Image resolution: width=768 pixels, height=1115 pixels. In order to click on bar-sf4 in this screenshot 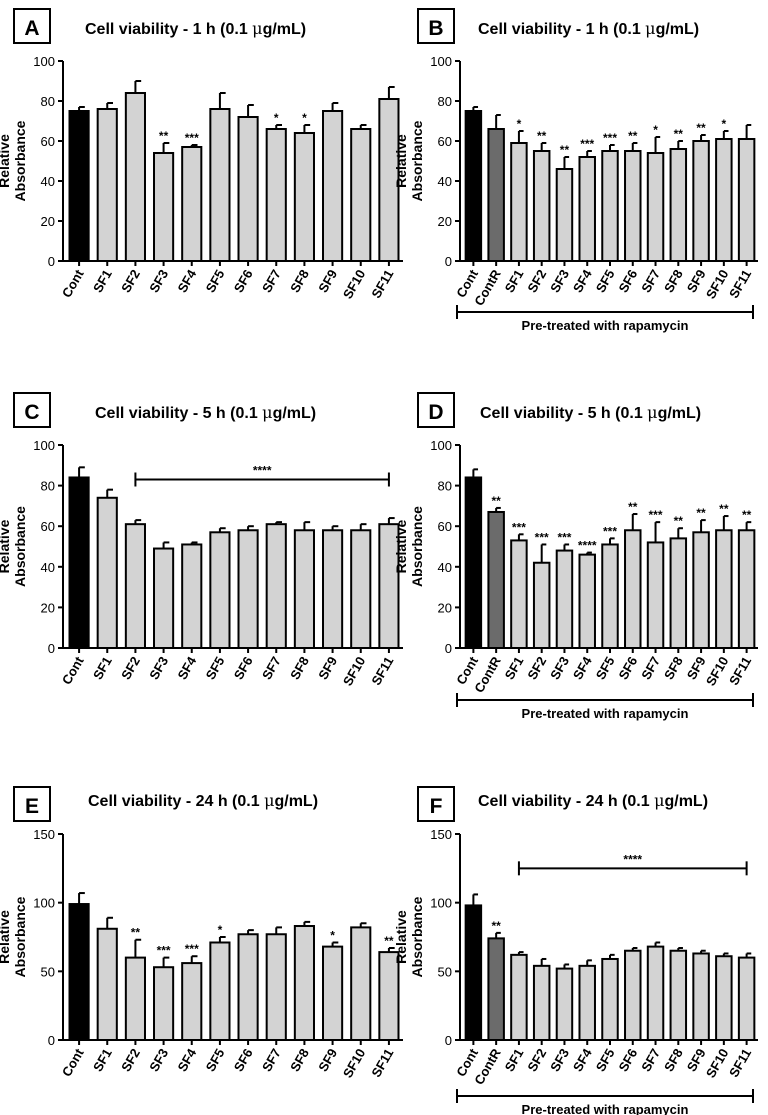, I will do `click(192, 596)`.